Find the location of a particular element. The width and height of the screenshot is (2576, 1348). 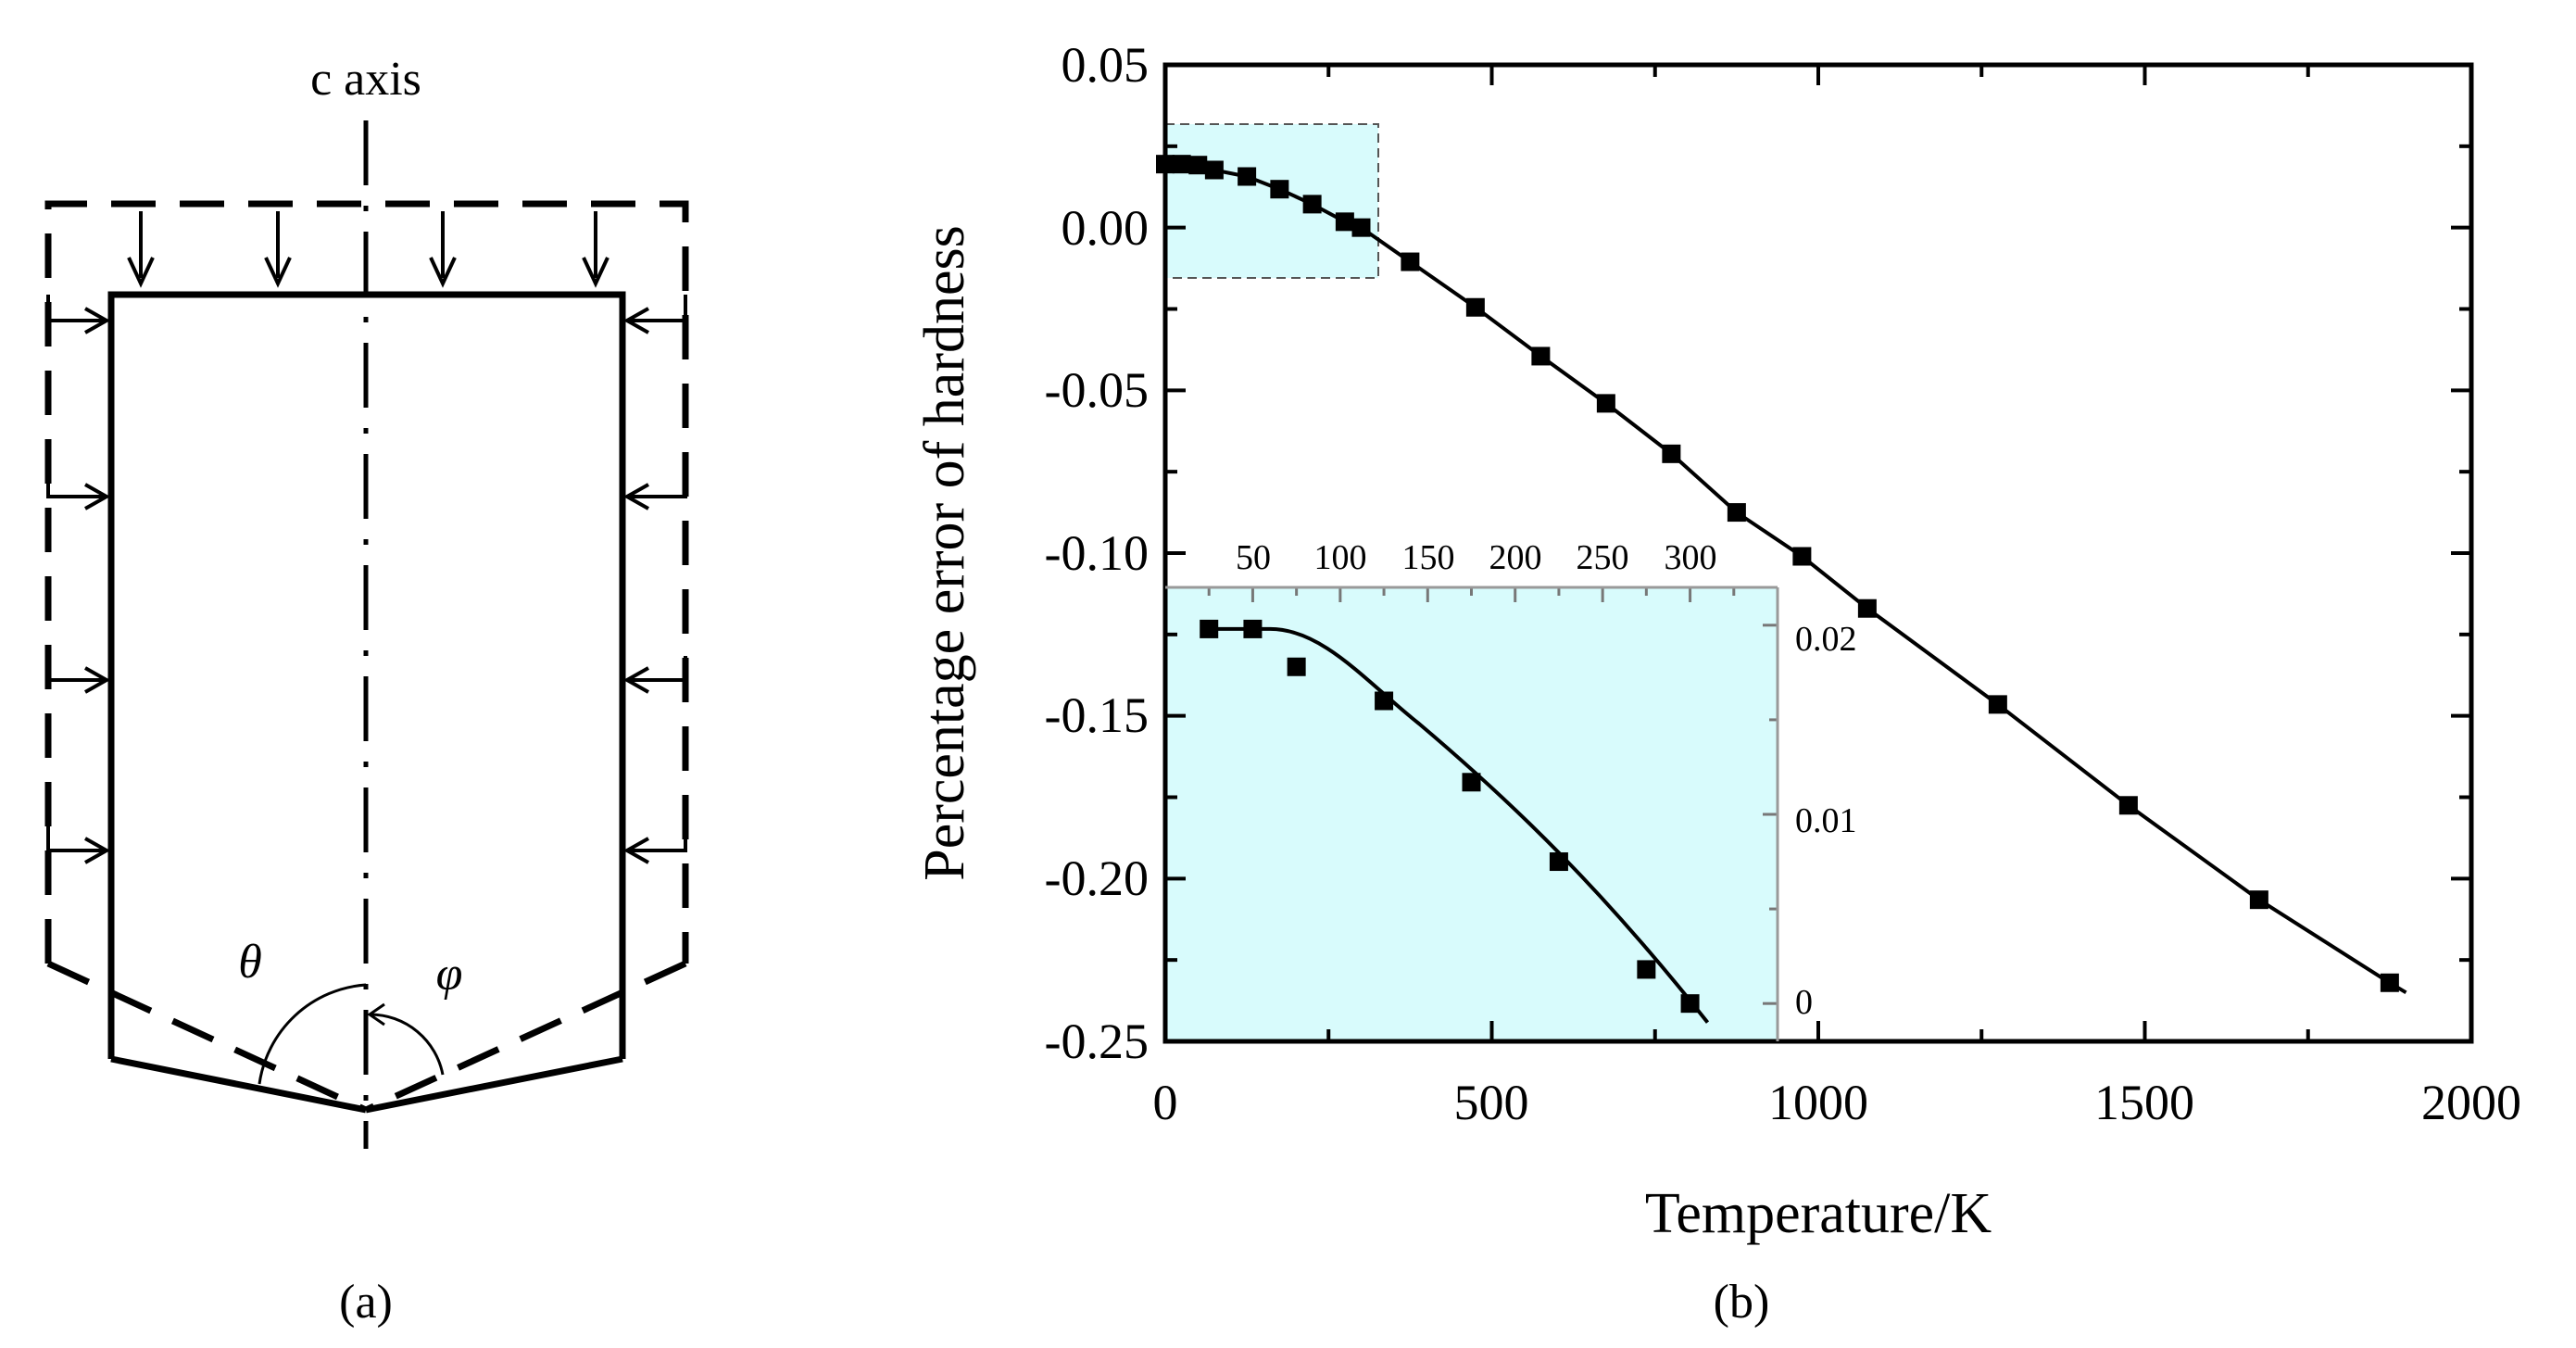

deformed-outline is located at coordinates (366, 582).